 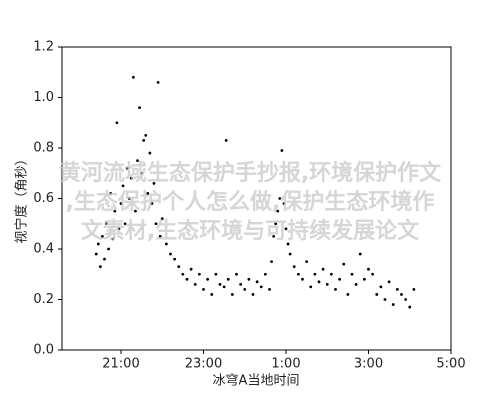 I want to click on x-tick-label: 3:00, so click(x=368, y=364).